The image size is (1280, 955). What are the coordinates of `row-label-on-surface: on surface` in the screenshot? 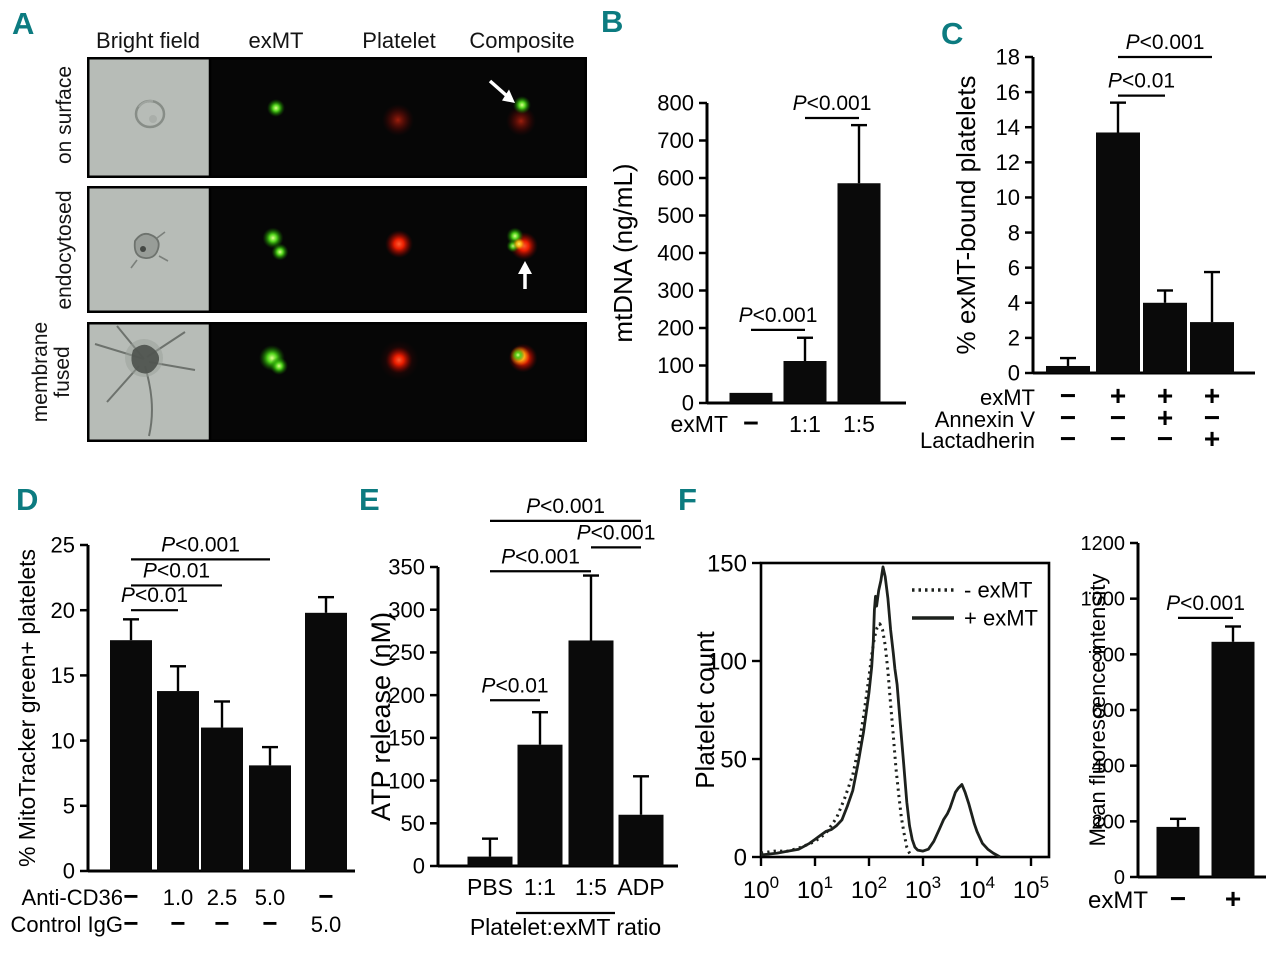 It's located at (64, 115).